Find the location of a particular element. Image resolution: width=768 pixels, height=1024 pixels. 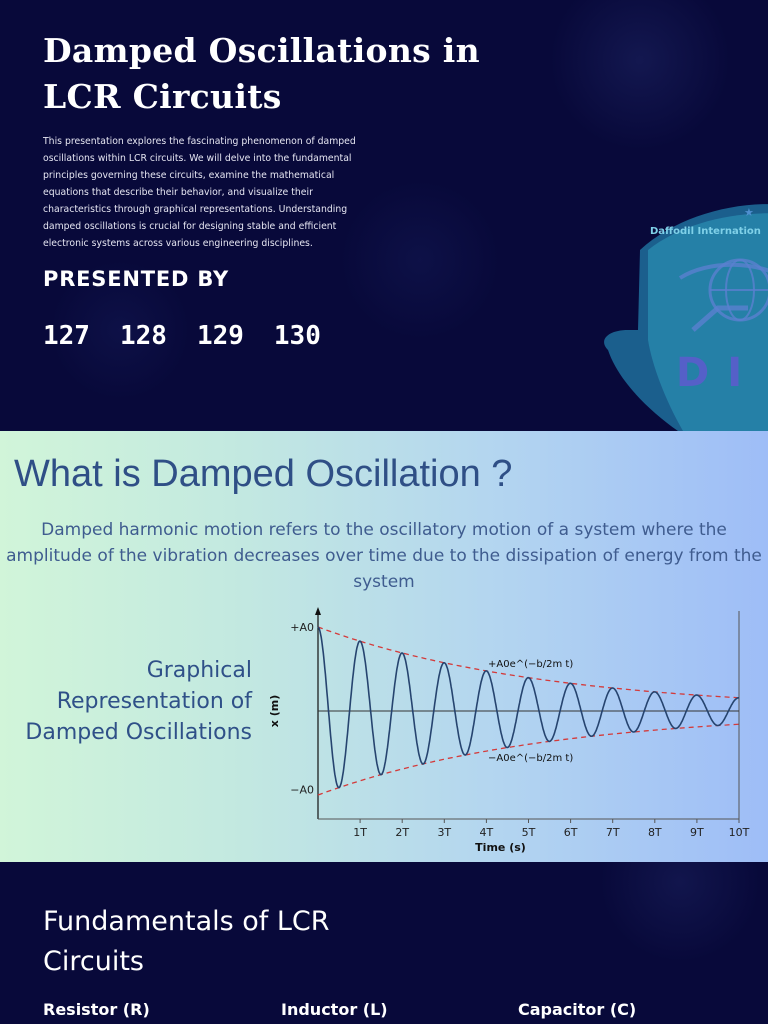

university-logo: Daffodil Internation ★ DI is located at coordinates (686, 317).